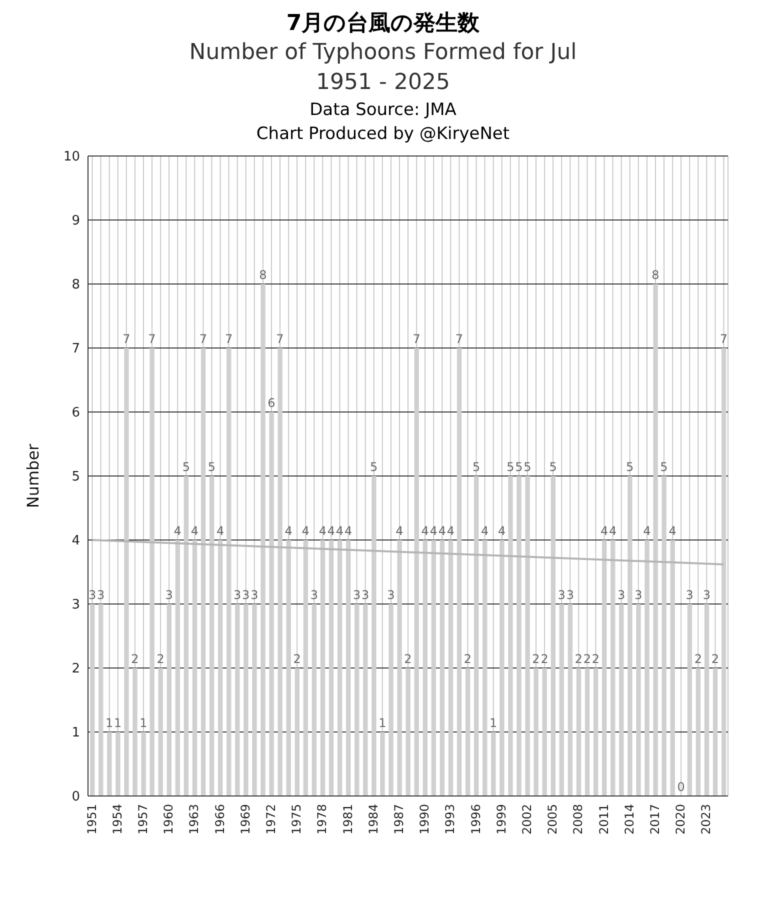 The width and height of the screenshot is (768, 909). Describe the element at coordinates (450, 819) in the screenshot. I see `x-tick-label: 1993` at that location.